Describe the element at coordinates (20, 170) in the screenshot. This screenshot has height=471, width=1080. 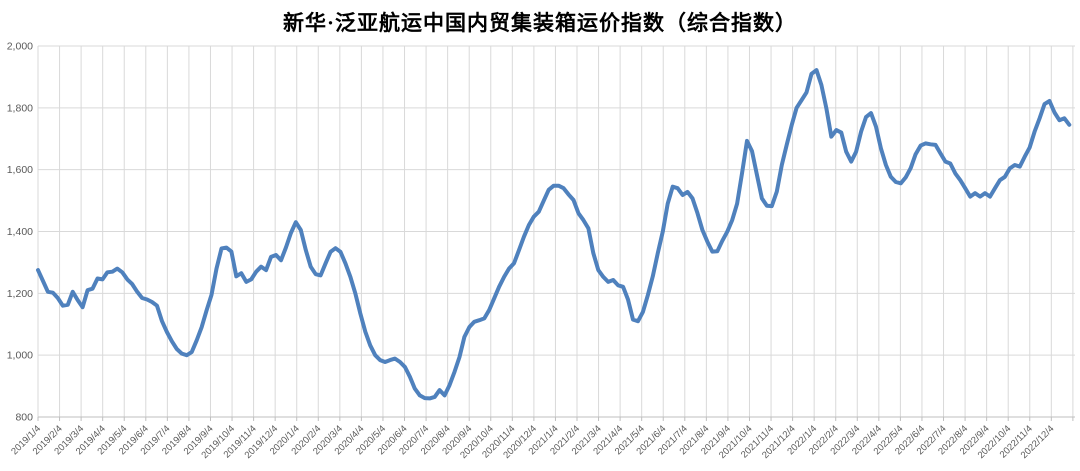
I see `y-axis-label: 1,600` at that location.